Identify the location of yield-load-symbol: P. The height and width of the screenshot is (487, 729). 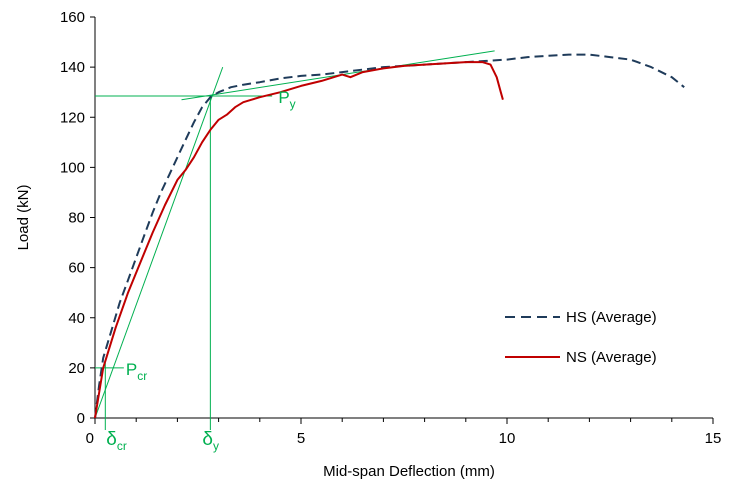
(283, 97).